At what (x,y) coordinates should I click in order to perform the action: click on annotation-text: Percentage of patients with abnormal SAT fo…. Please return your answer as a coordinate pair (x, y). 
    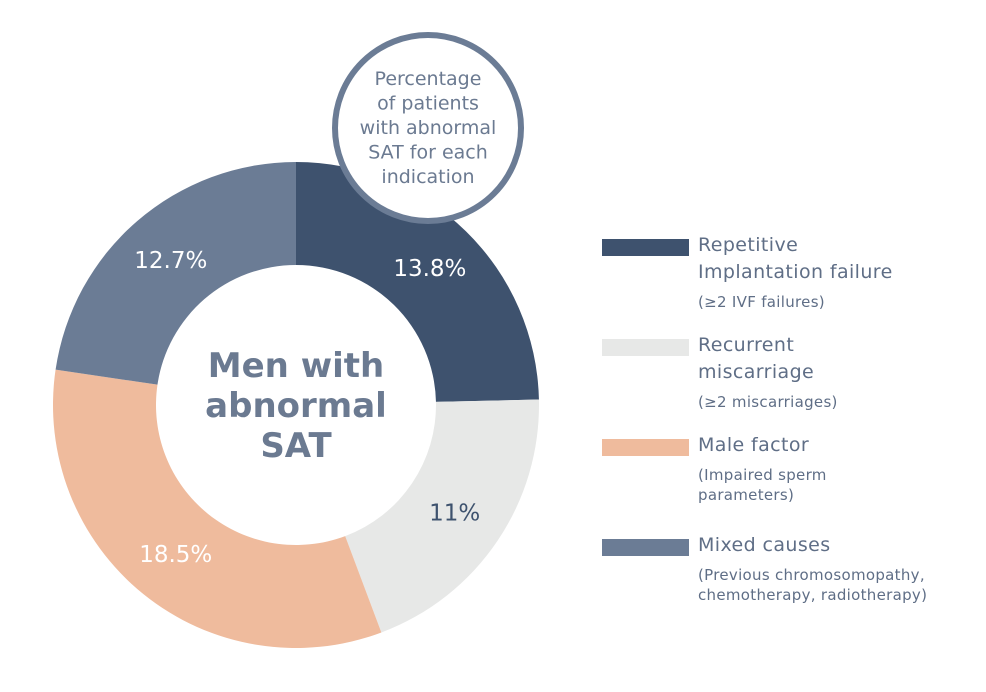
    Looking at the image, I should click on (428, 128).